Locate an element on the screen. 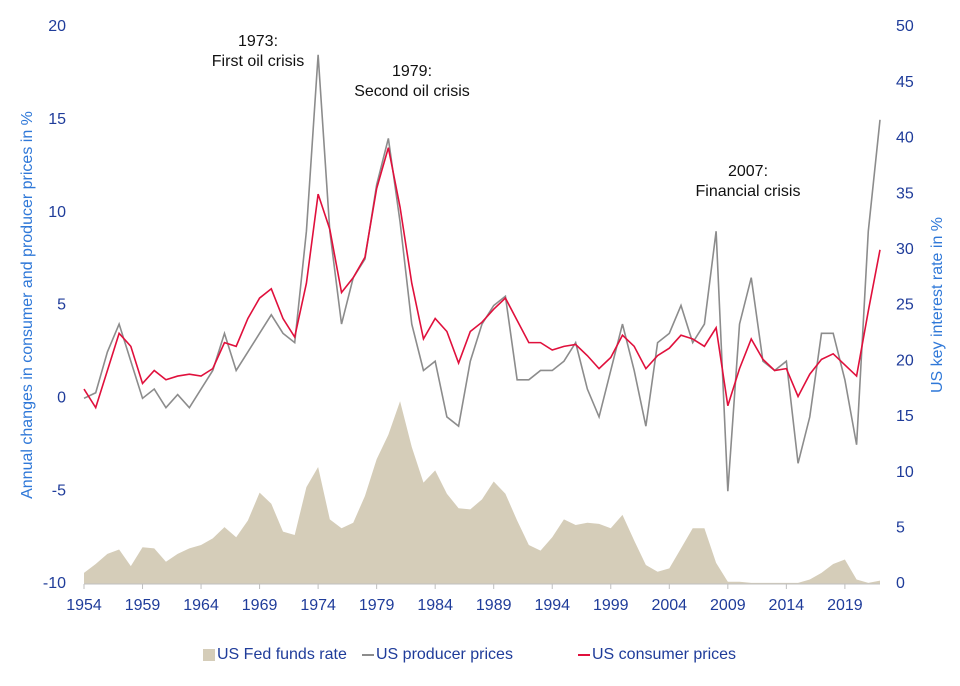 Image resolution: width=960 pixels, height=686 pixels. y2-tick-label: 25 is located at coordinates (905, 305).